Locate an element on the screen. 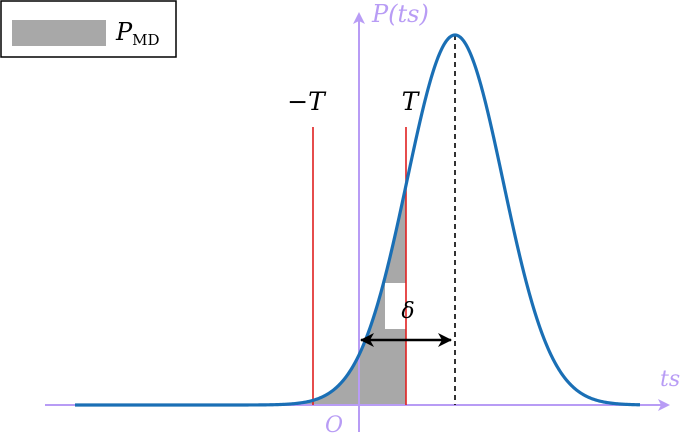 This screenshot has width=685, height=440. neg-threshold-label: −T is located at coordinates (307, 101).